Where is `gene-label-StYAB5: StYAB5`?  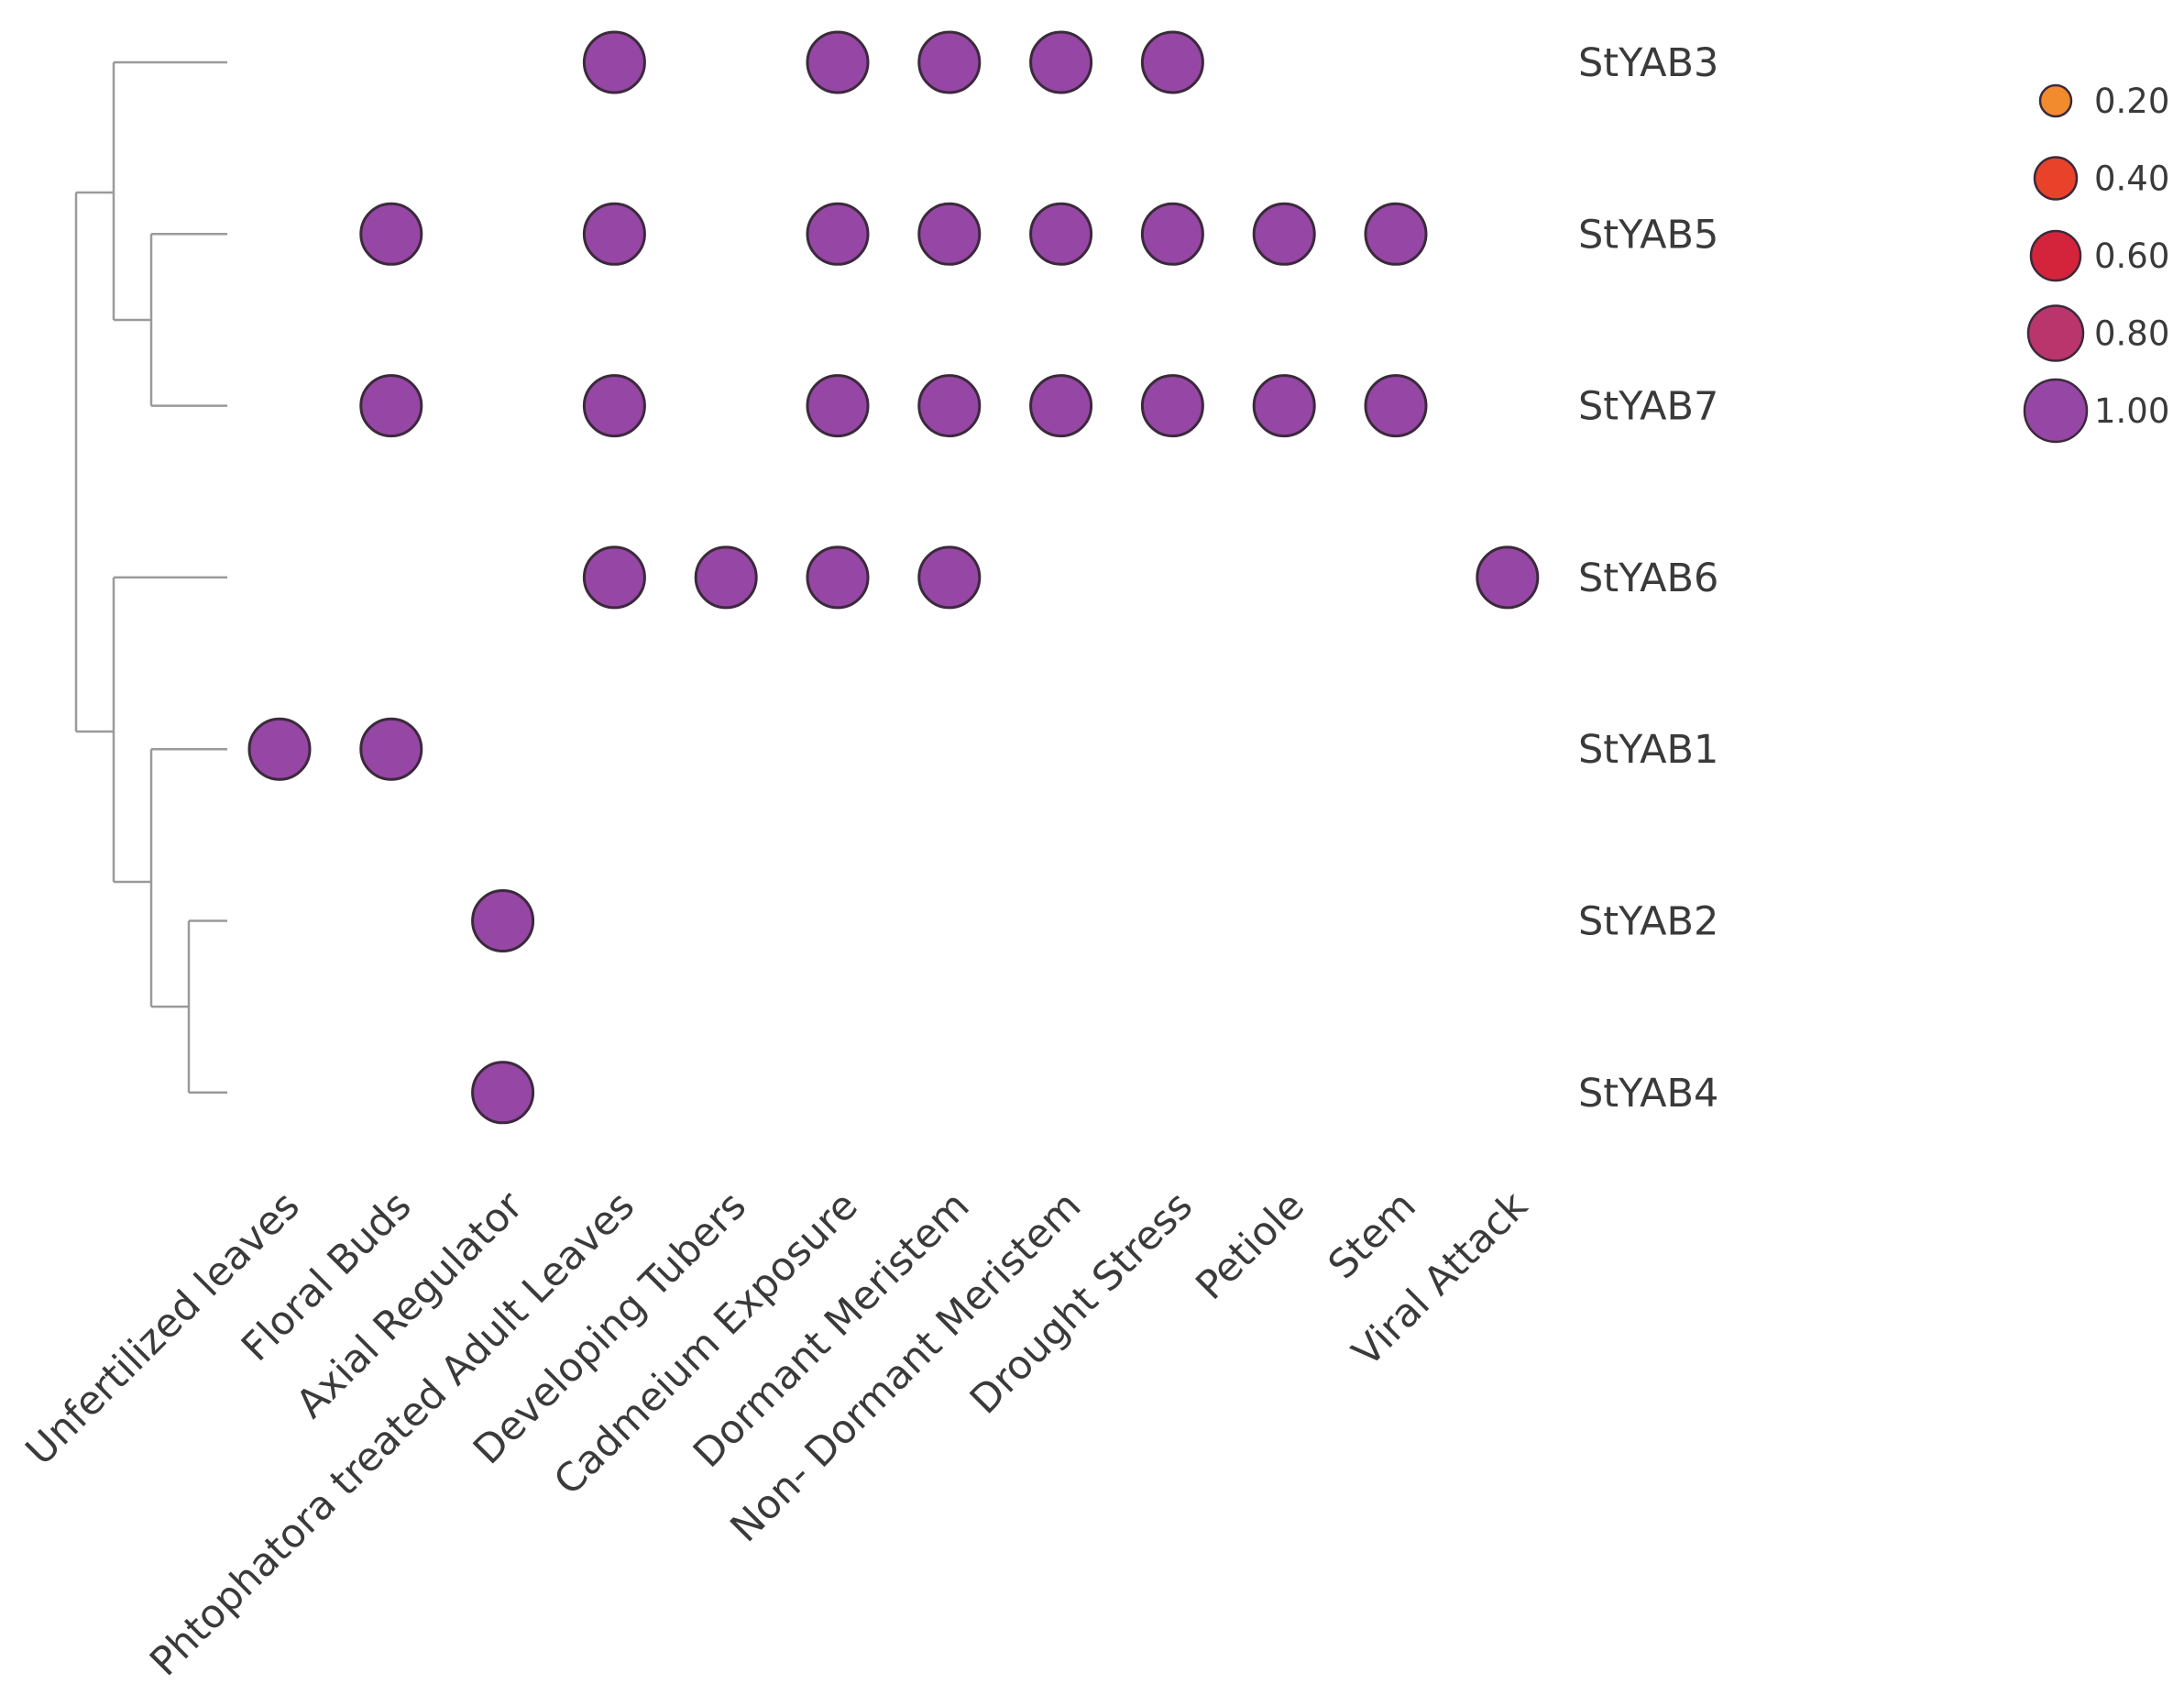
gene-label-StYAB5: StYAB5 is located at coordinates (1648, 235).